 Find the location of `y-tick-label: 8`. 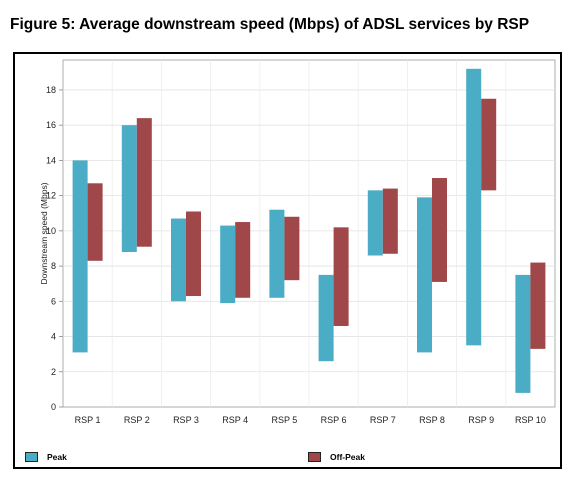

y-tick-label: 8 is located at coordinates (53, 266).